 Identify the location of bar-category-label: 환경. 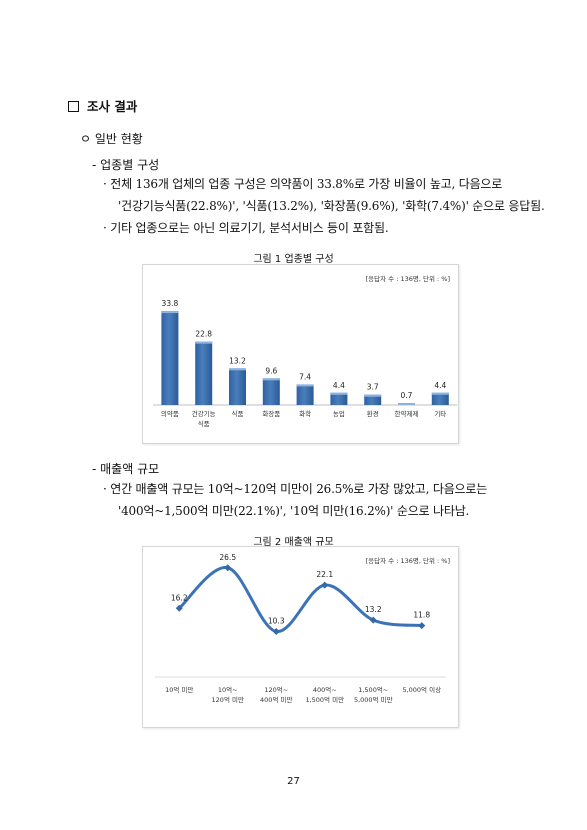
(373, 413).